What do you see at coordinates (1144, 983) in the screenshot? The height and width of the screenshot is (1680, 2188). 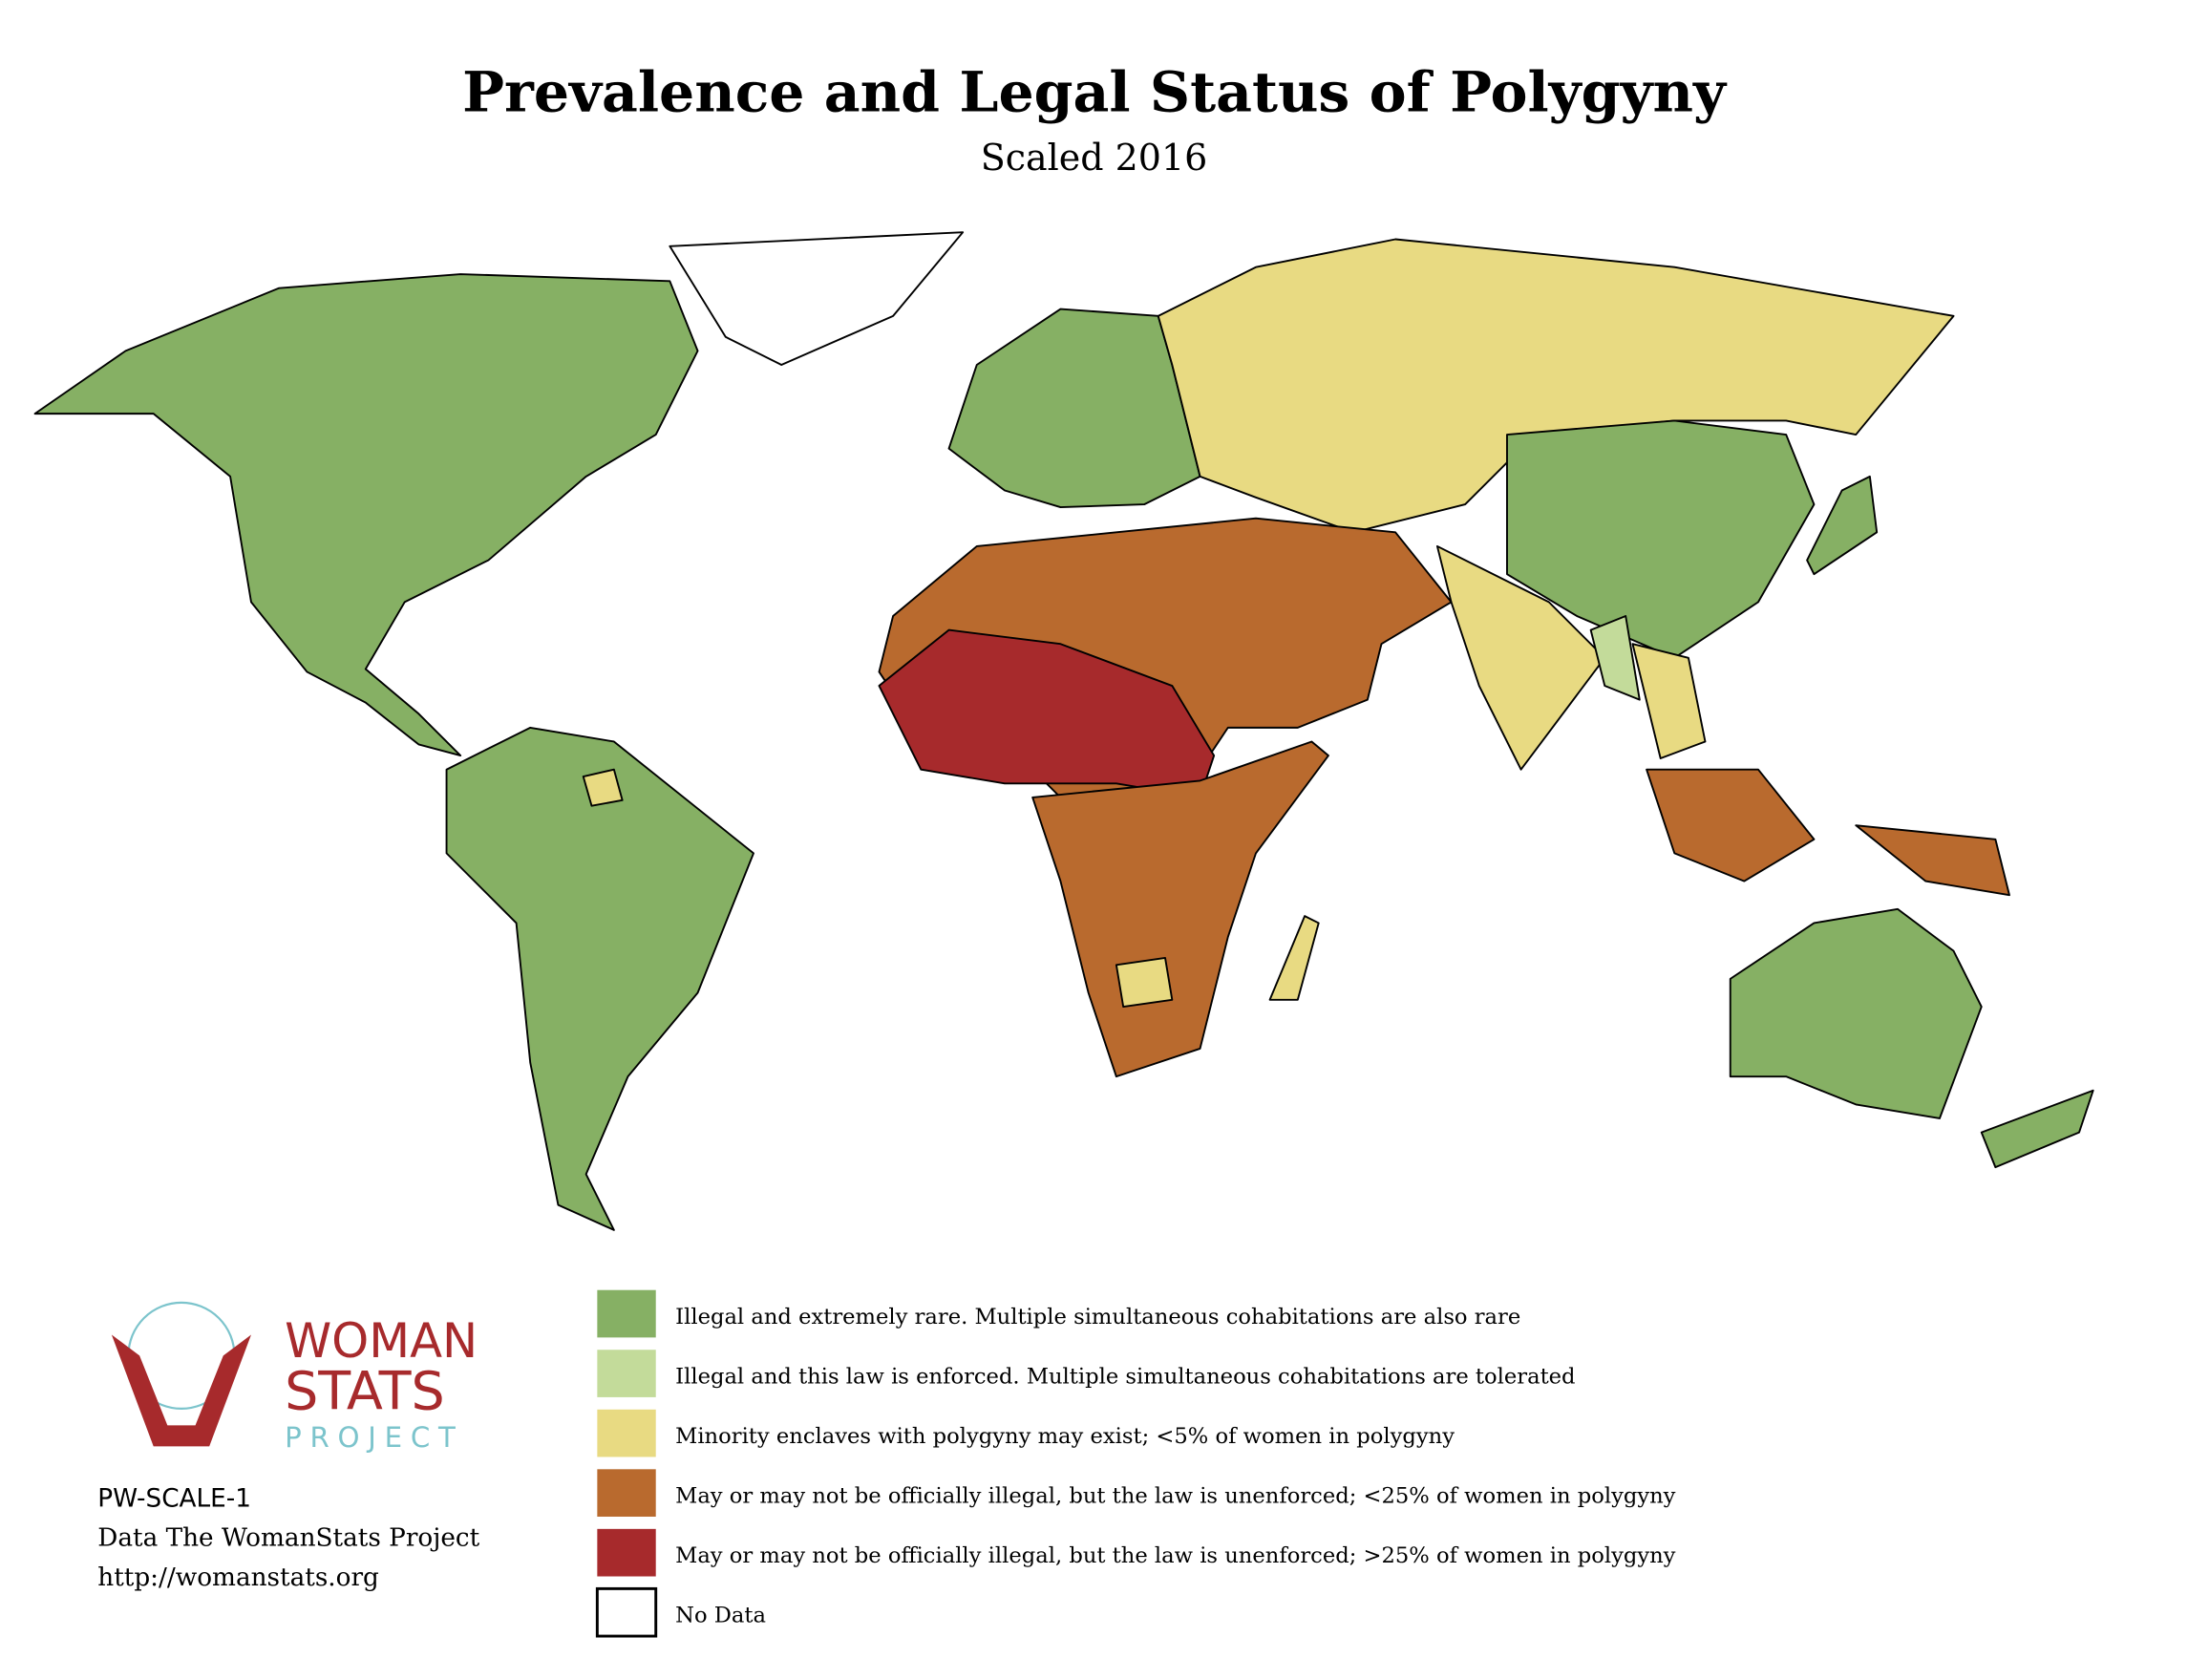 I see `botswana` at bounding box center [1144, 983].